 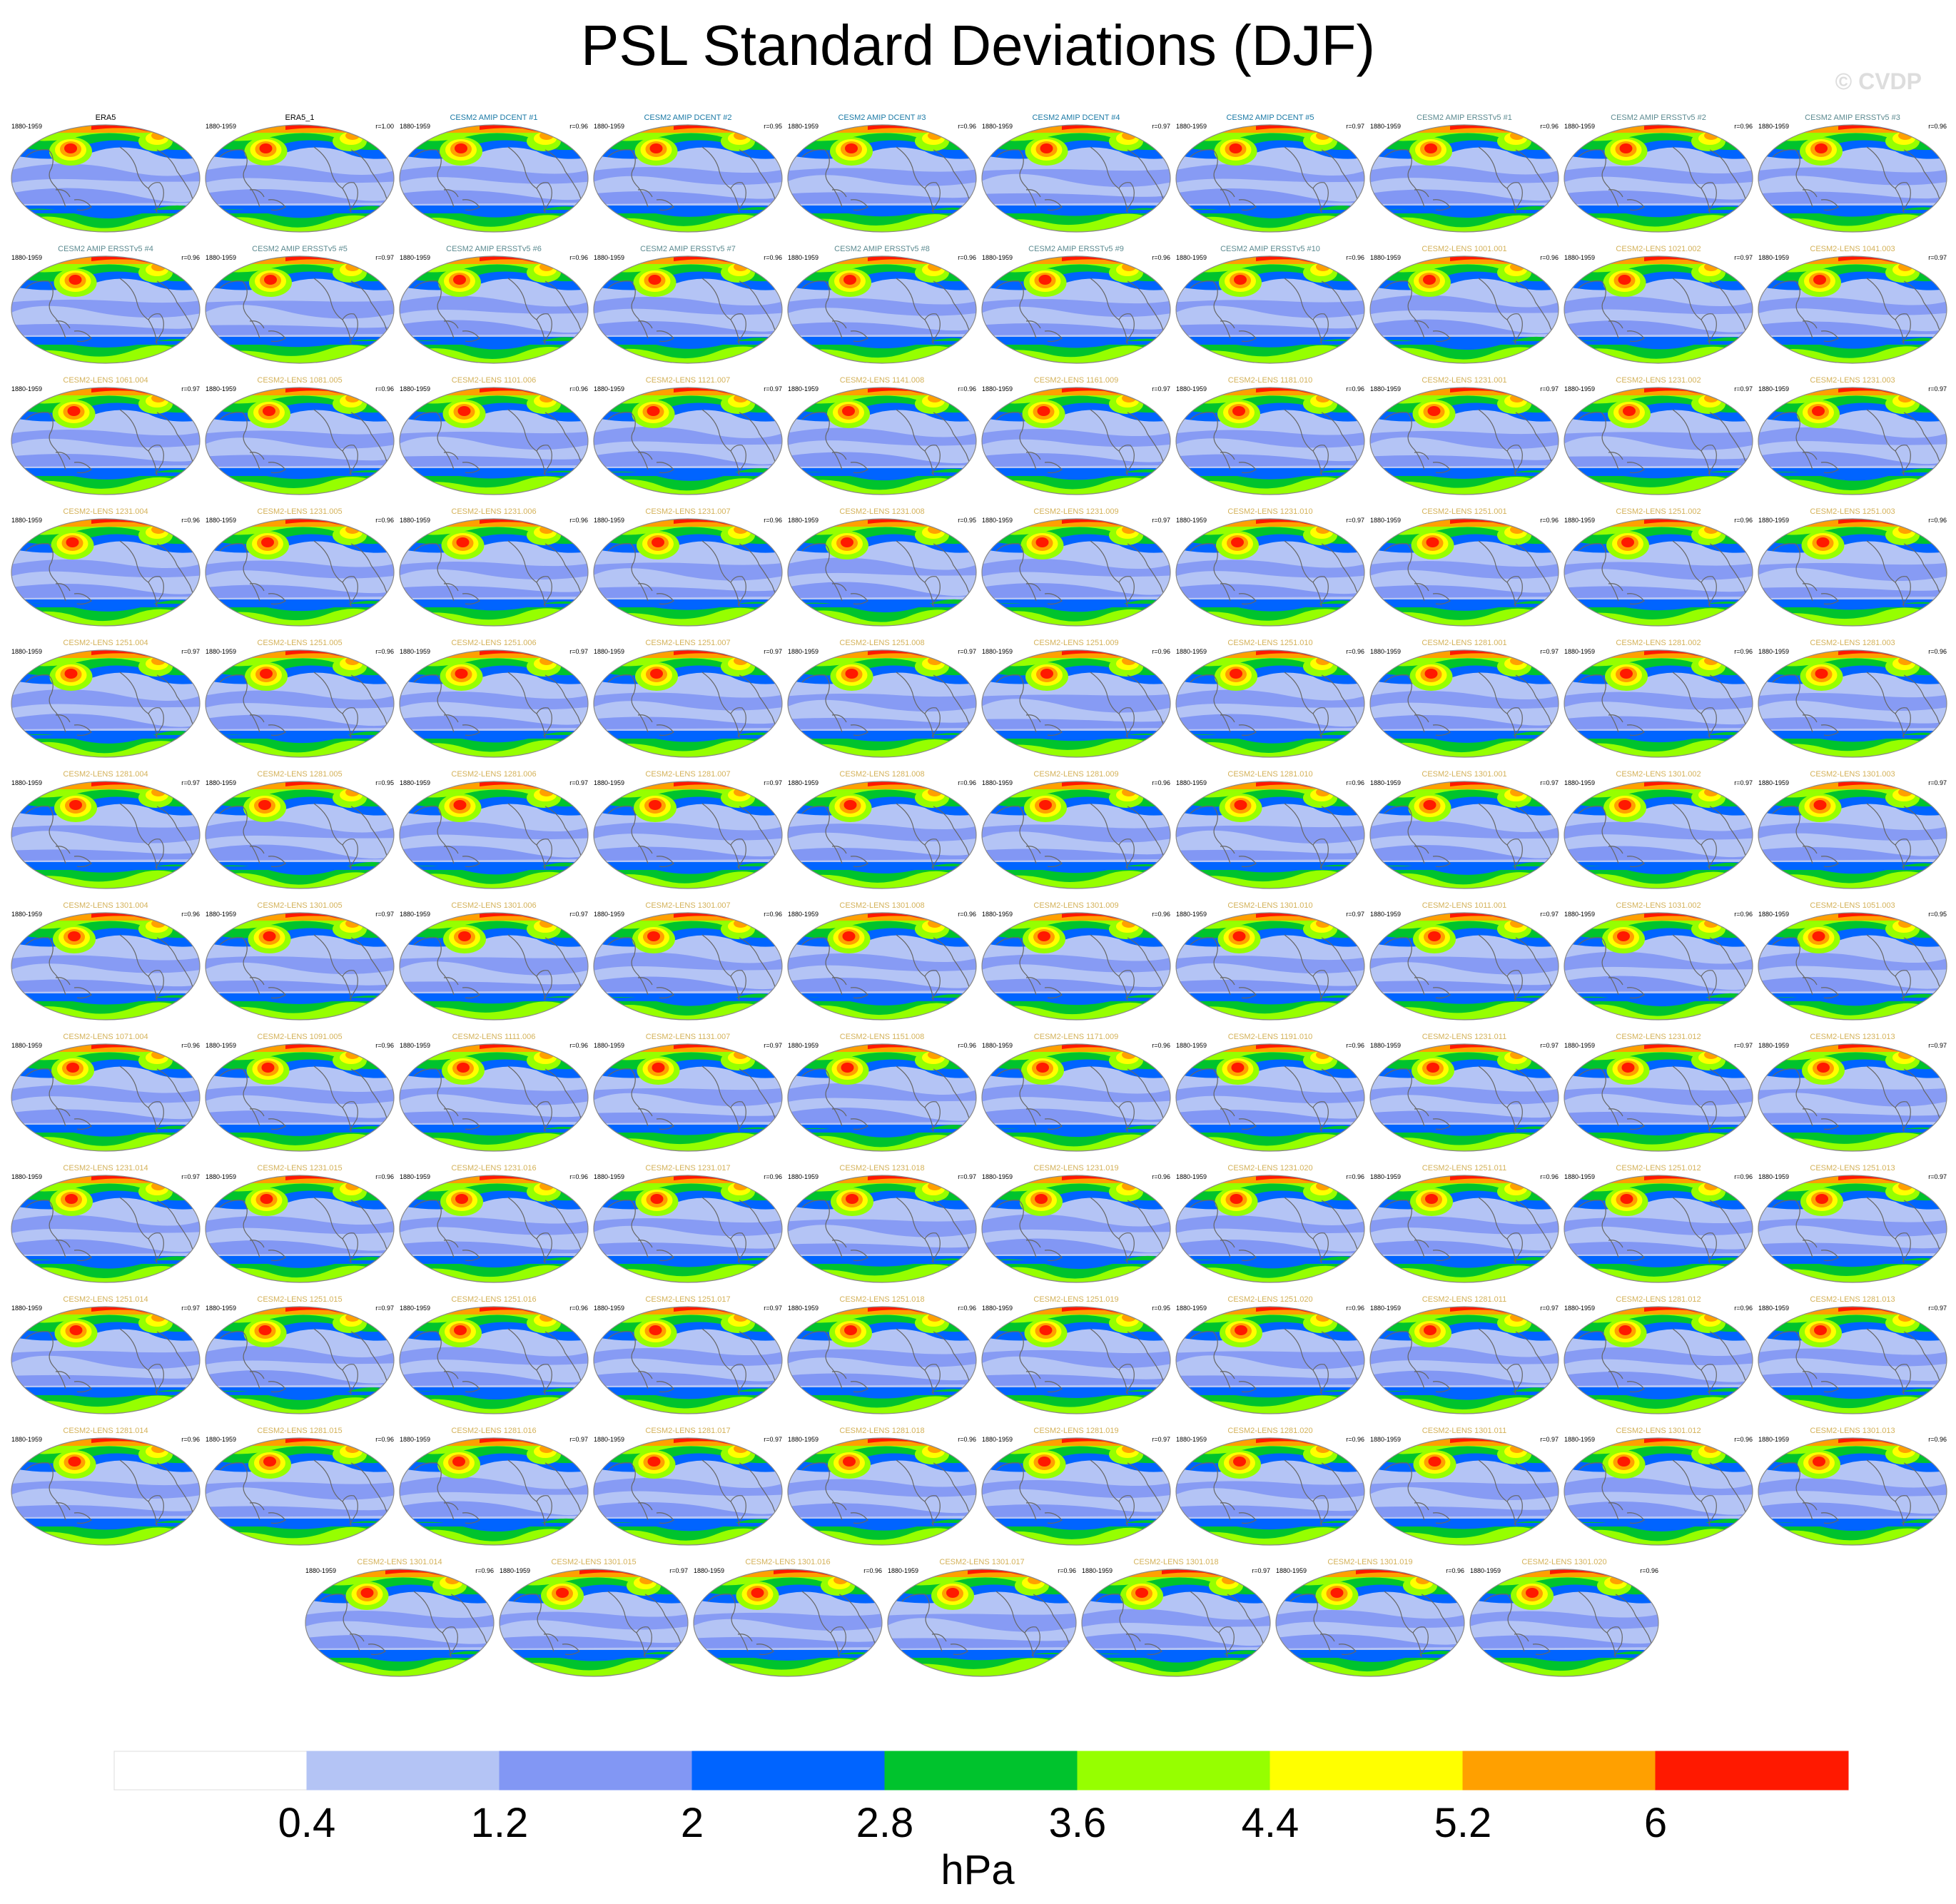 What do you see at coordinates (688, 380) in the screenshot?
I see `panel-title: CESM2-LENS 1121.007` at bounding box center [688, 380].